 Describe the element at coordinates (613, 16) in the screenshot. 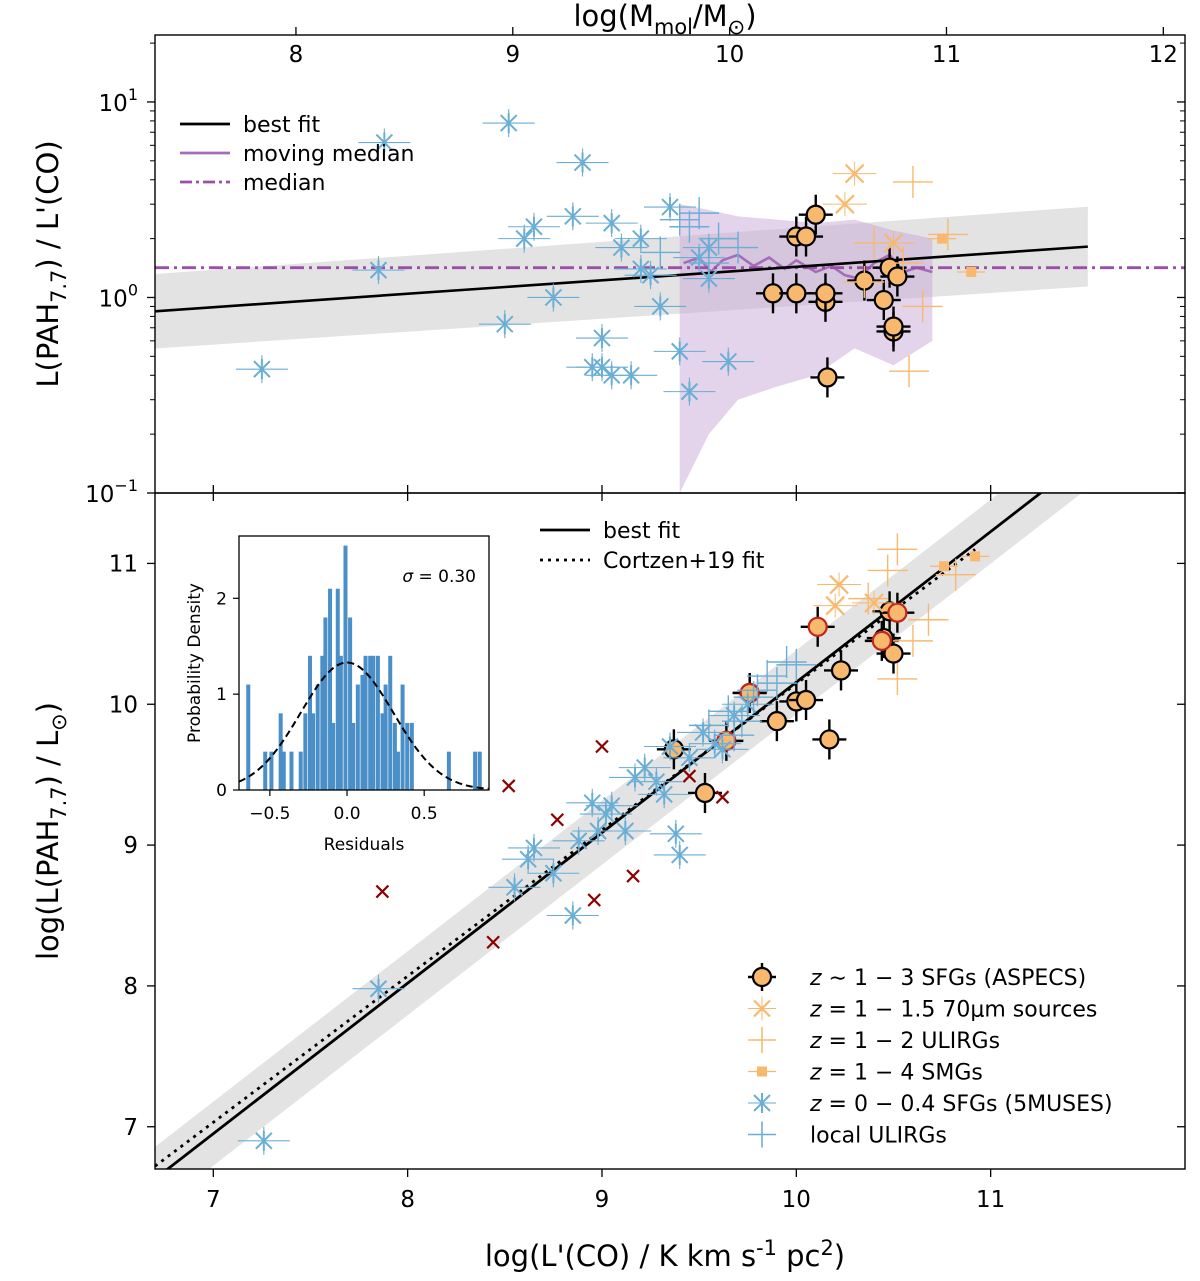

I see `top-x-axis-label-part: log(M` at that location.